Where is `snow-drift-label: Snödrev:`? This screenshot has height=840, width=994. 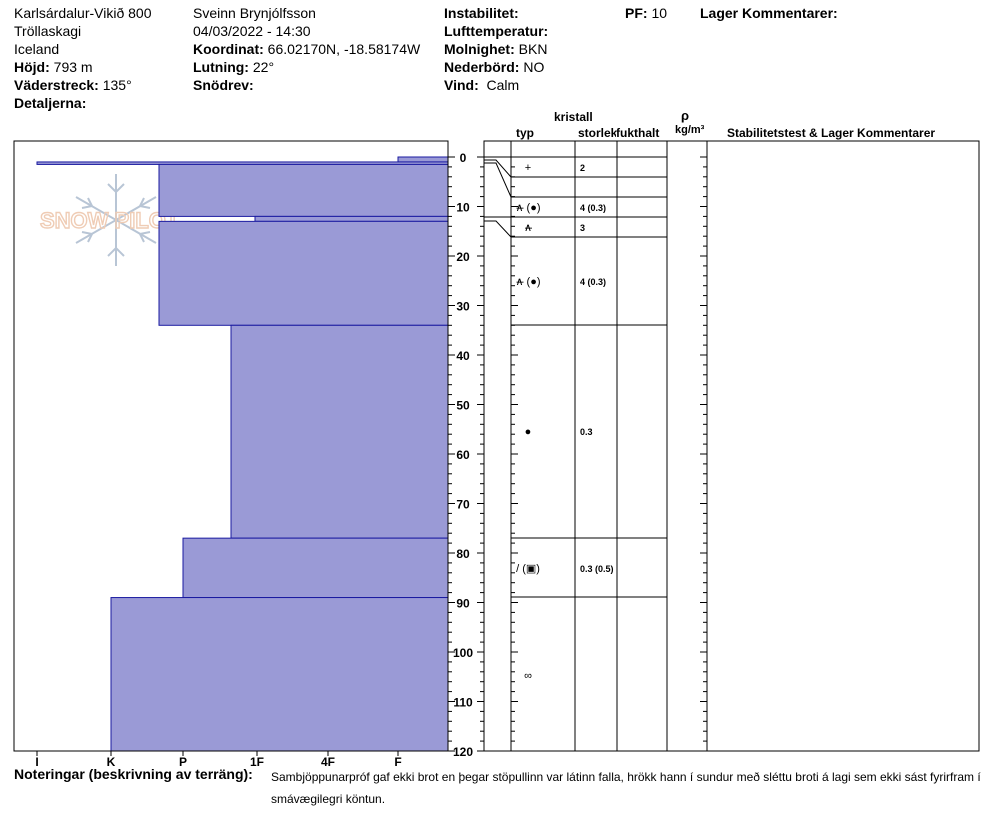
snow-drift-label: Snödrev: is located at coordinates (223, 85).